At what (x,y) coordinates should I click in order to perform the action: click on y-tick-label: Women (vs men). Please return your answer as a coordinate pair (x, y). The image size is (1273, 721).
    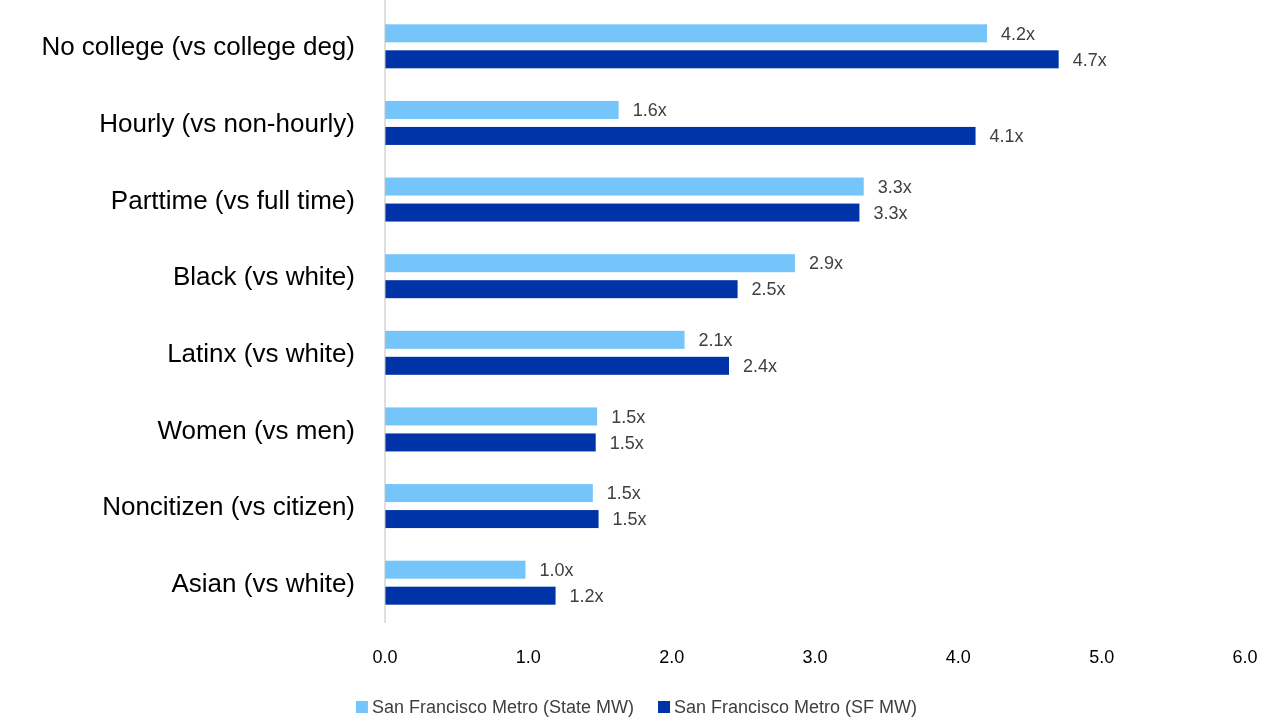
    Looking at the image, I should click on (256, 429).